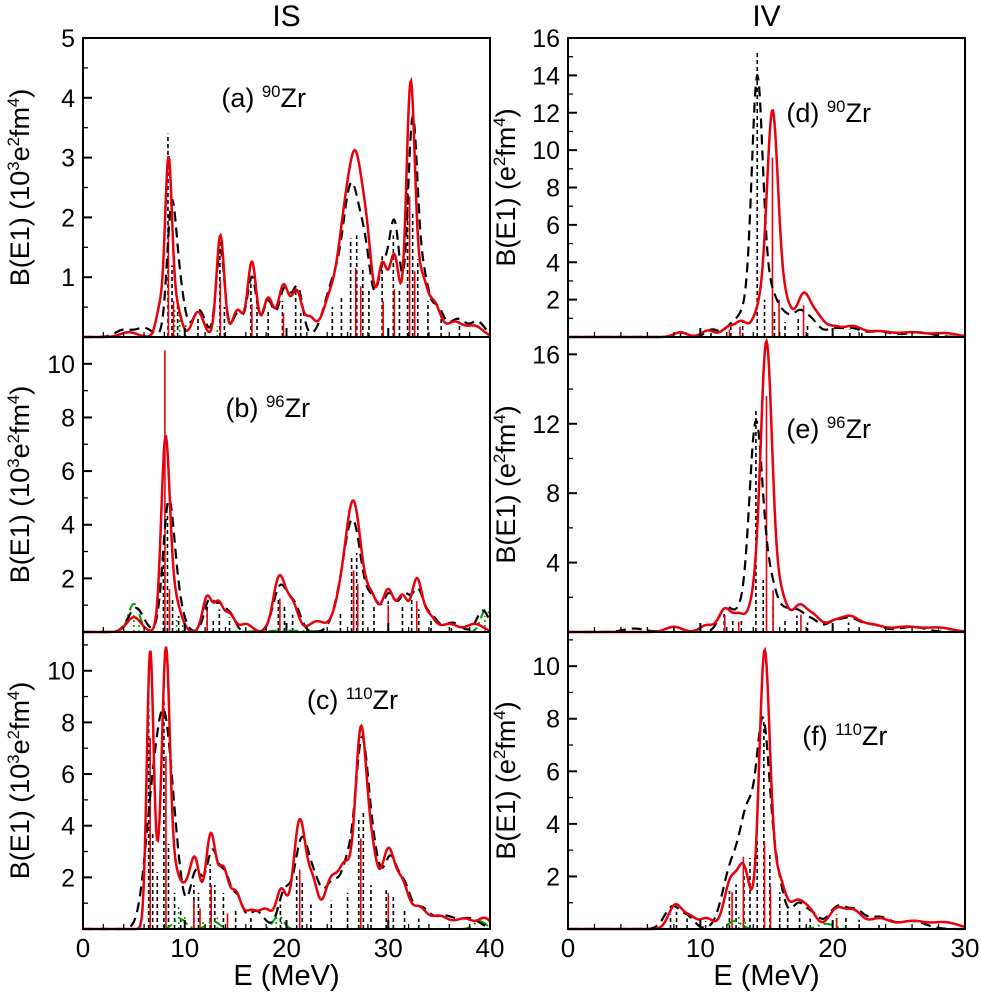 The width and height of the screenshot is (981, 1001). I want to click on ytick-label: 3, so click(68, 159).